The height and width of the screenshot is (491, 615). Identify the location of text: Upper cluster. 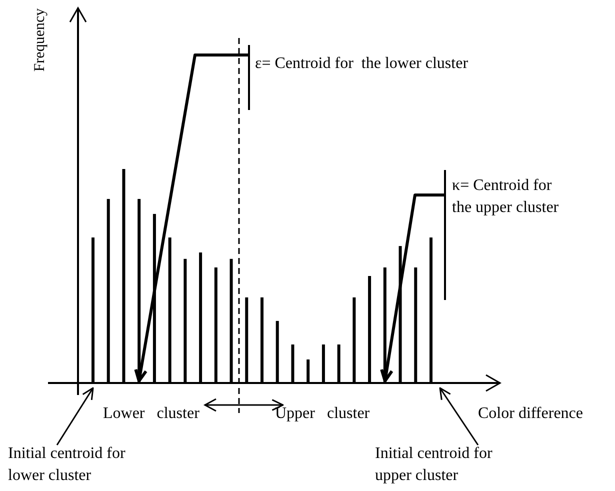
(322, 413).